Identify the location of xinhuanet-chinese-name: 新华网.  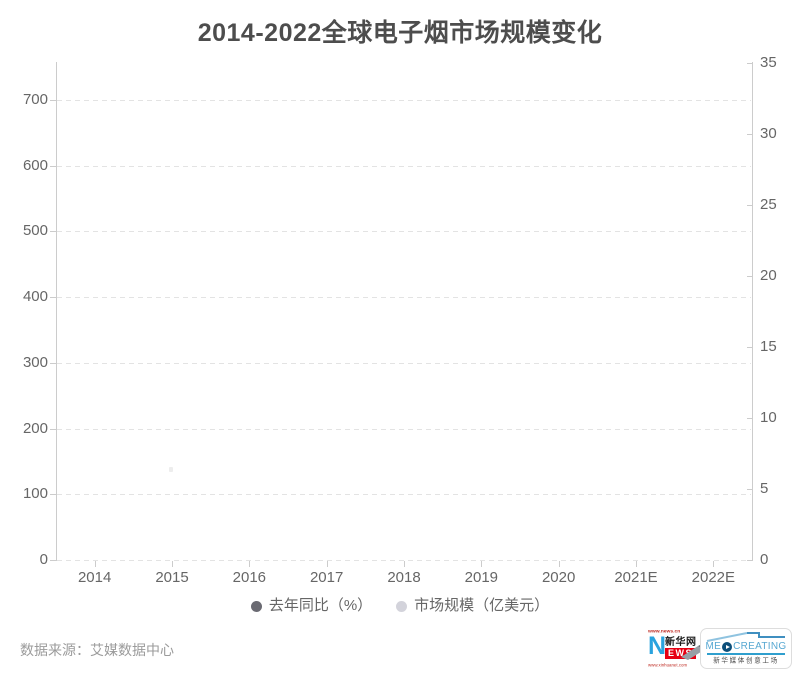
(681, 642).